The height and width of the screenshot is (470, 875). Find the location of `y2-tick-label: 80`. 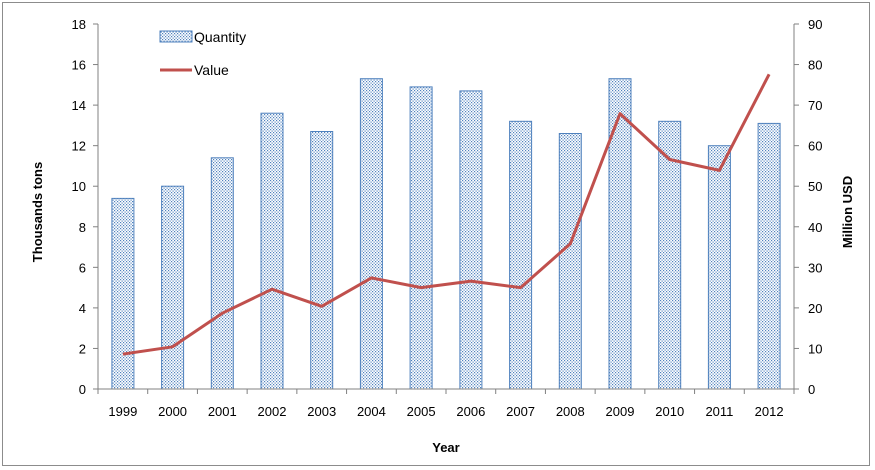

y2-tick-label: 80 is located at coordinates (815, 65).